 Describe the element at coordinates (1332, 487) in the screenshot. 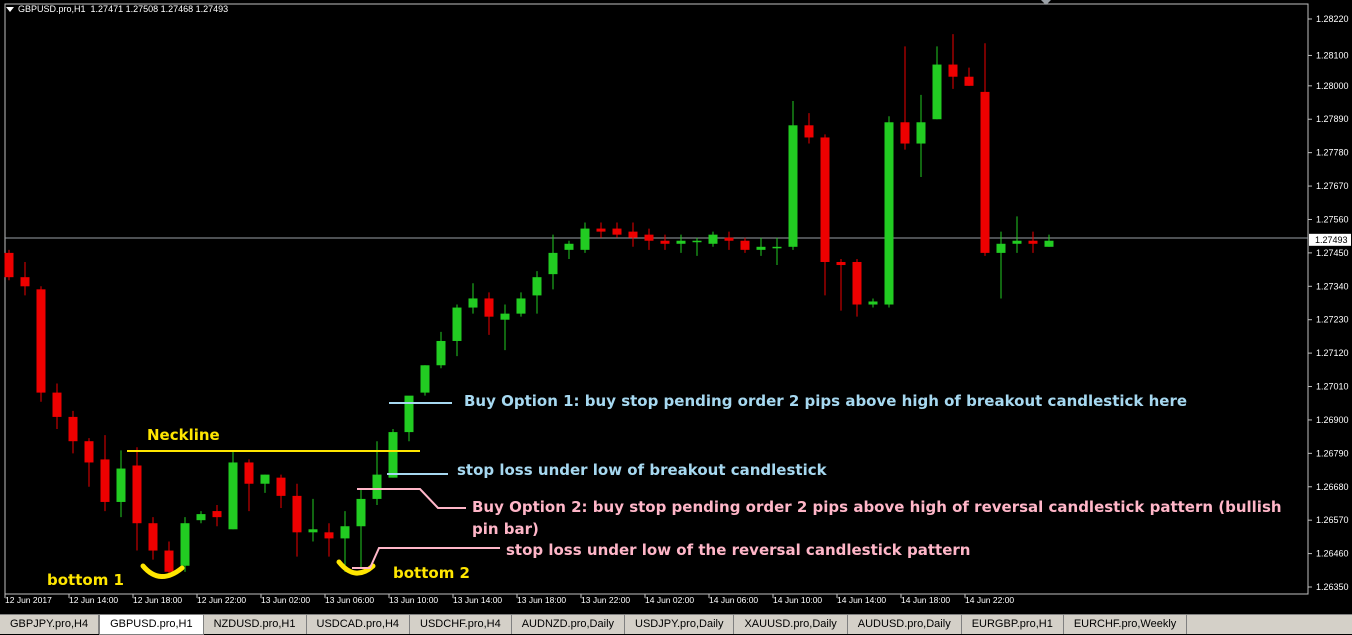

I see `price-tick-label: 1.26680` at that location.